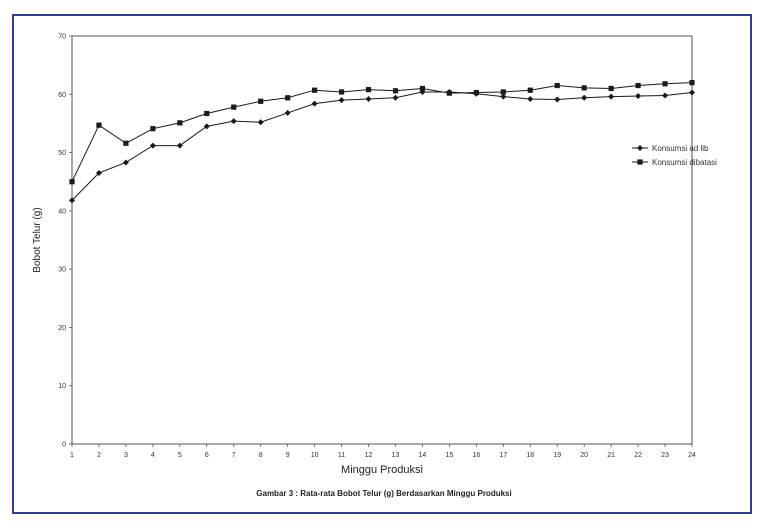  Describe the element at coordinates (62, 37) in the screenshot. I see `y-tick-label: 70` at that location.